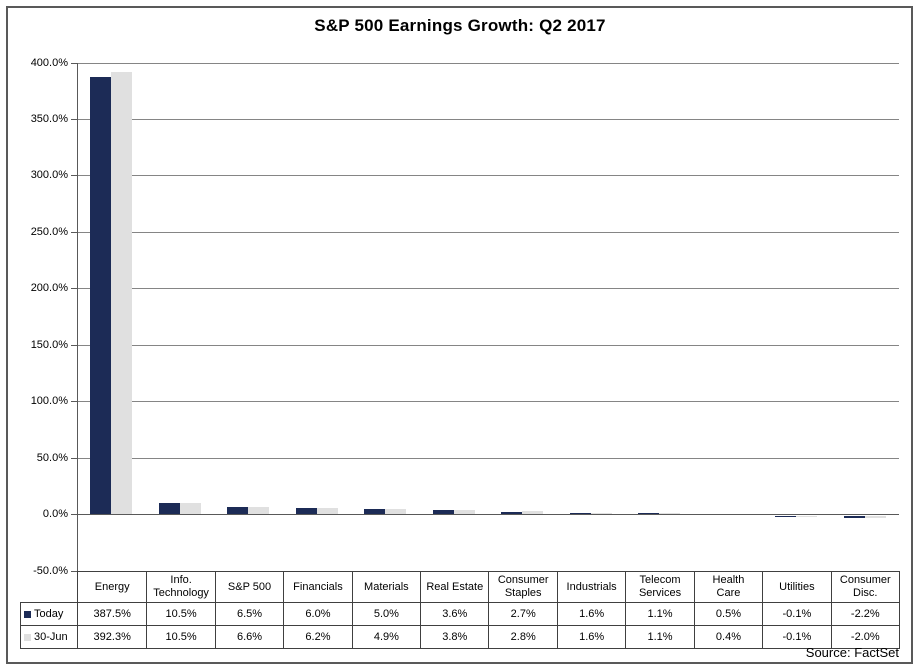 Image resolution: width=920 pixels, height=671 pixels. What do you see at coordinates (77, 317) in the screenshot?
I see `value-axis-line` at bounding box center [77, 317].